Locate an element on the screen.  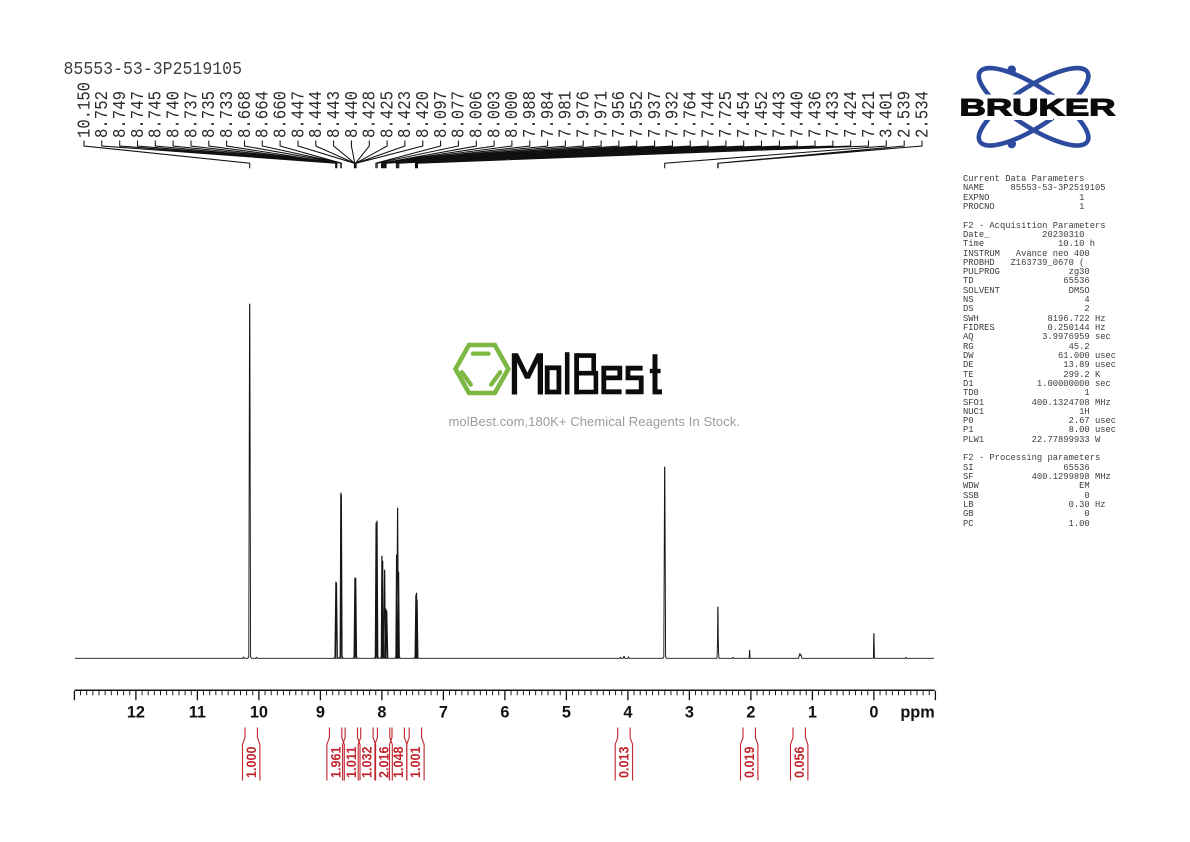
svg-text: 7.984 is located at coordinates (548, 114).